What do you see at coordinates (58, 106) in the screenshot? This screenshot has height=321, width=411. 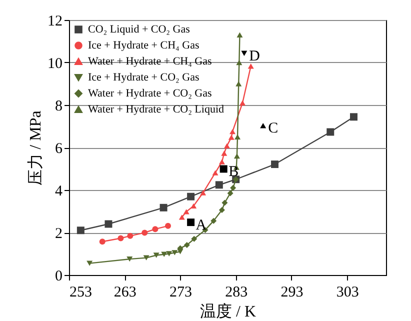 I see `y-tick-label: 8` at bounding box center [58, 106].